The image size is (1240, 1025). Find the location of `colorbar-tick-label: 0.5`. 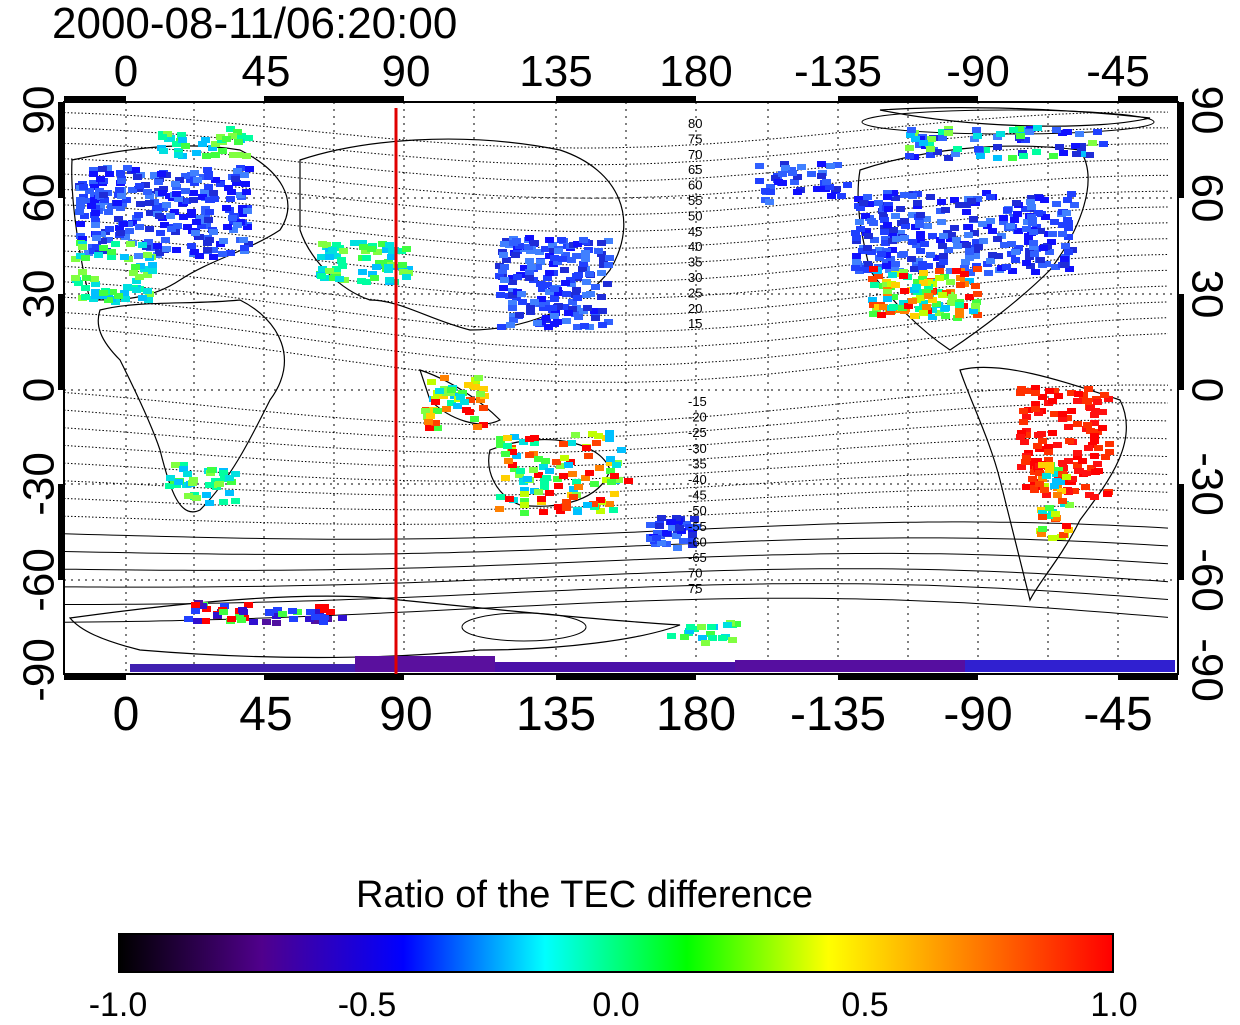

colorbar-tick-label: 0.5 is located at coordinates (865, 1005).